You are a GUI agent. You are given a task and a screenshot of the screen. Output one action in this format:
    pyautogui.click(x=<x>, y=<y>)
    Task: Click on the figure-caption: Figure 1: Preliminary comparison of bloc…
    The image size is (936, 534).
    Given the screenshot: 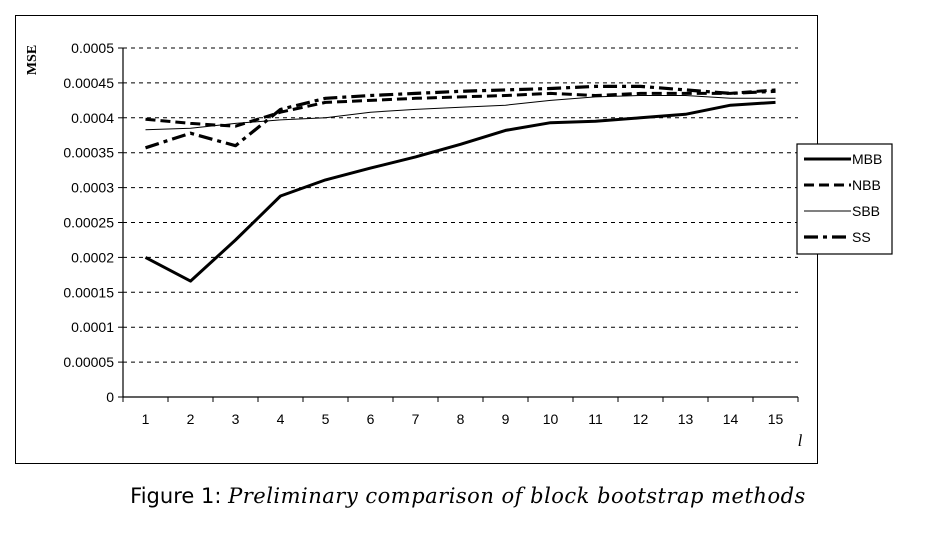 What is the action you would take?
    pyautogui.click(x=468, y=496)
    